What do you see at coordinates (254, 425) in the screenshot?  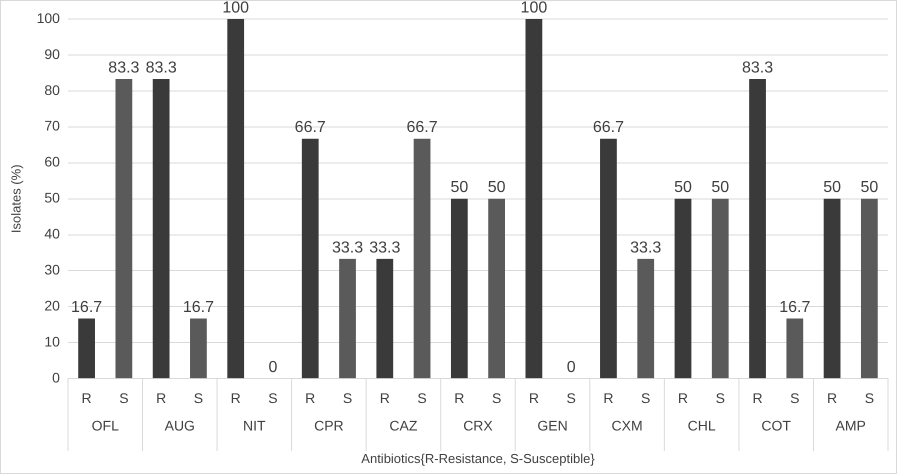 I see `text: NIT` at bounding box center [254, 425].